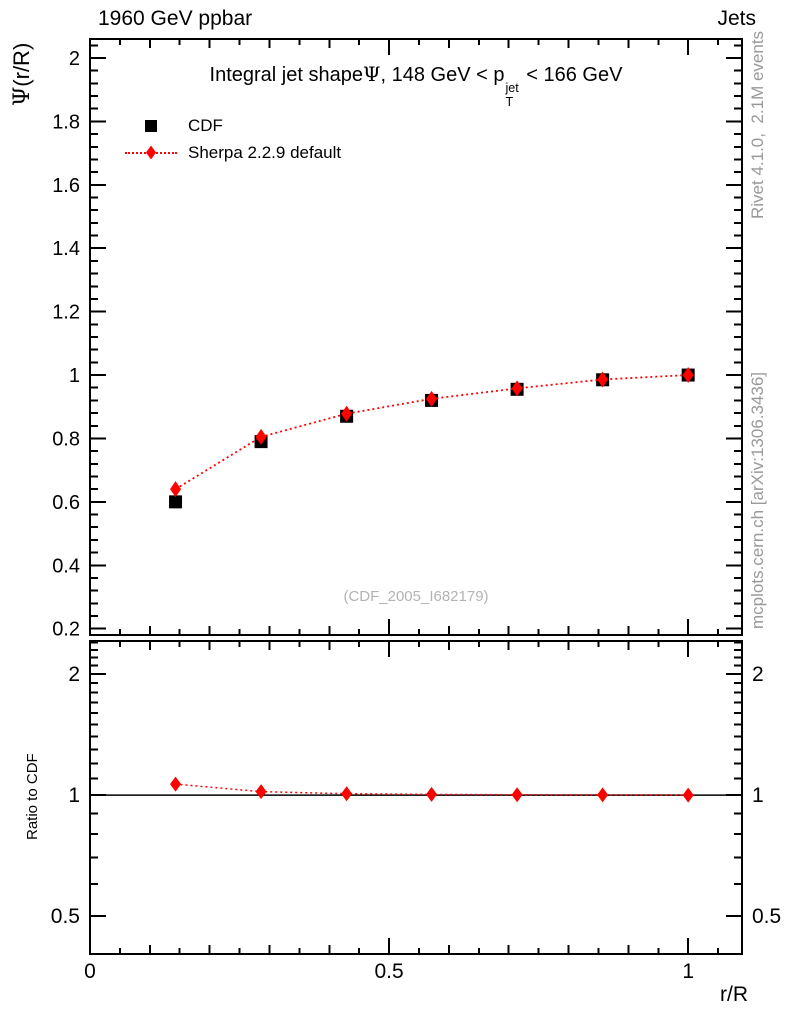  I want to click on title-text-before: Integral jet shape, so click(286, 75).